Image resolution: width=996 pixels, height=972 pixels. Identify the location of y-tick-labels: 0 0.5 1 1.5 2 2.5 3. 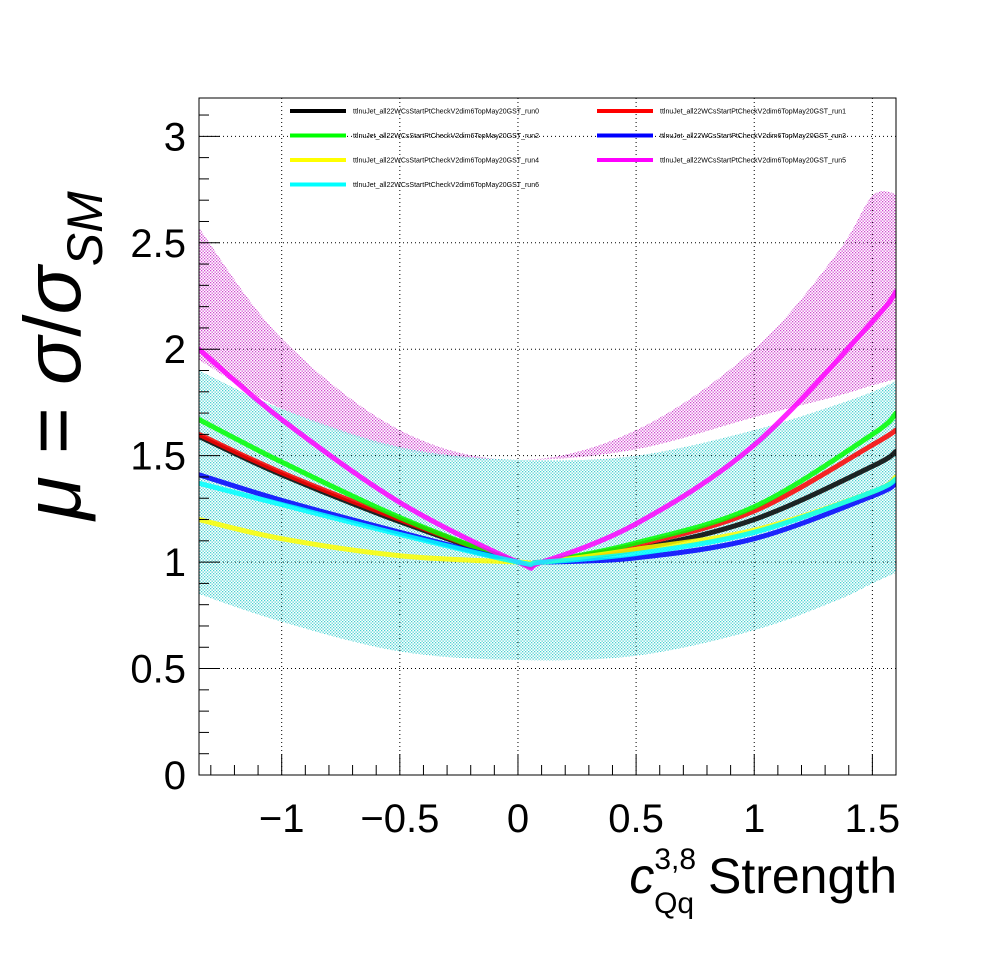
(158, 456).